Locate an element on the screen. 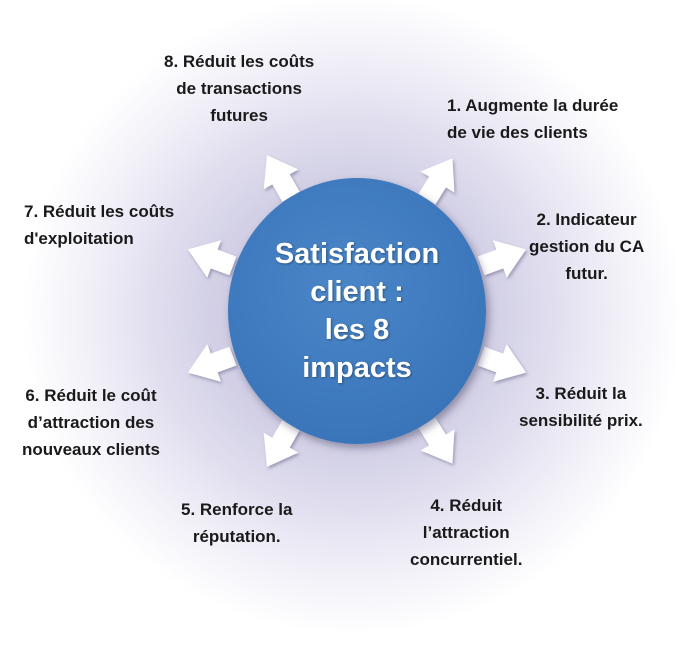 The image size is (698, 645). center-title: Satisfaction client : les 8 impacts is located at coordinates (357, 311).